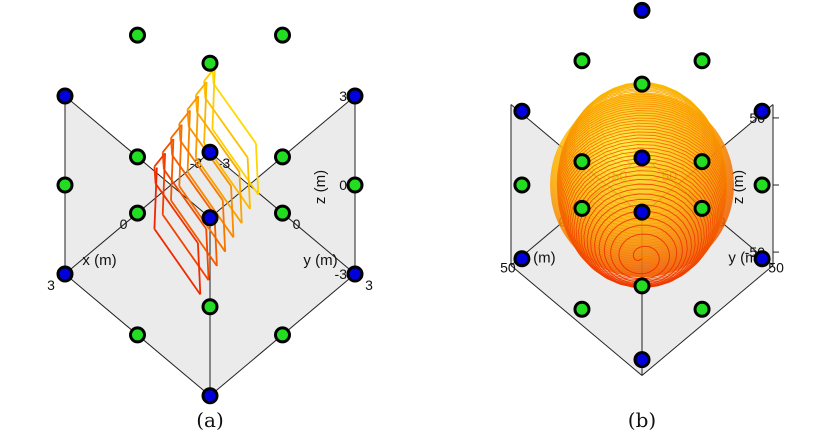 This screenshot has height=439, width=830. Describe the element at coordinates (776, 267) in the screenshot. I see `y-tick-label: 50` at that location.